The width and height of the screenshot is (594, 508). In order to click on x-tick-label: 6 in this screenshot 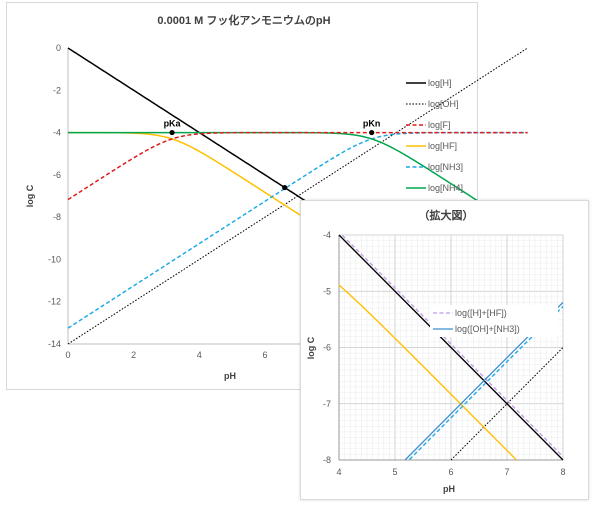, I will do `click(264, 355)`.